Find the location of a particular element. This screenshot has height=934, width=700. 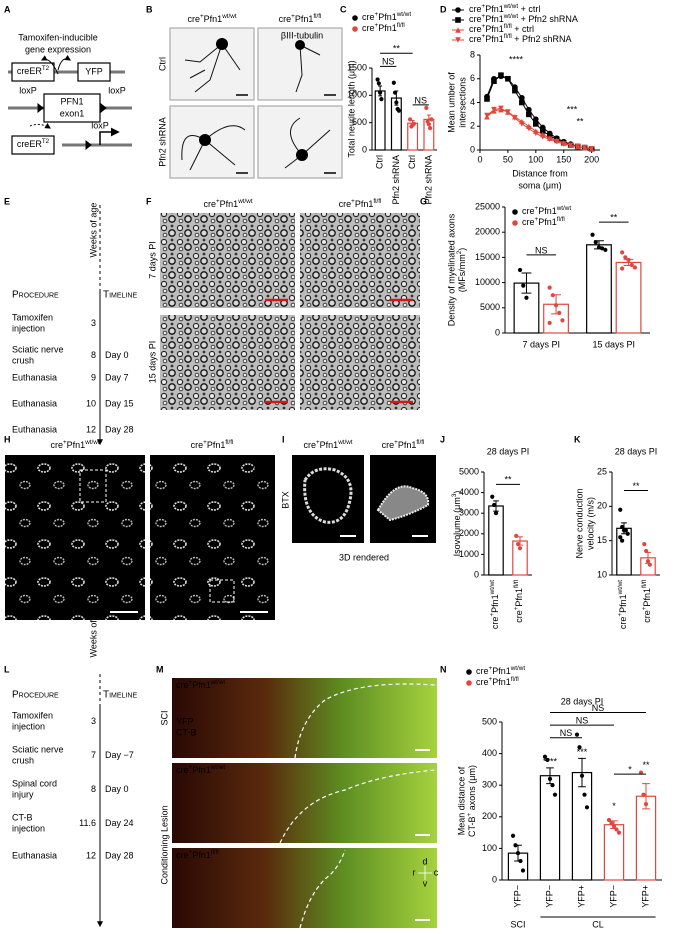

lesion-border is located at coordinates (365, 721).